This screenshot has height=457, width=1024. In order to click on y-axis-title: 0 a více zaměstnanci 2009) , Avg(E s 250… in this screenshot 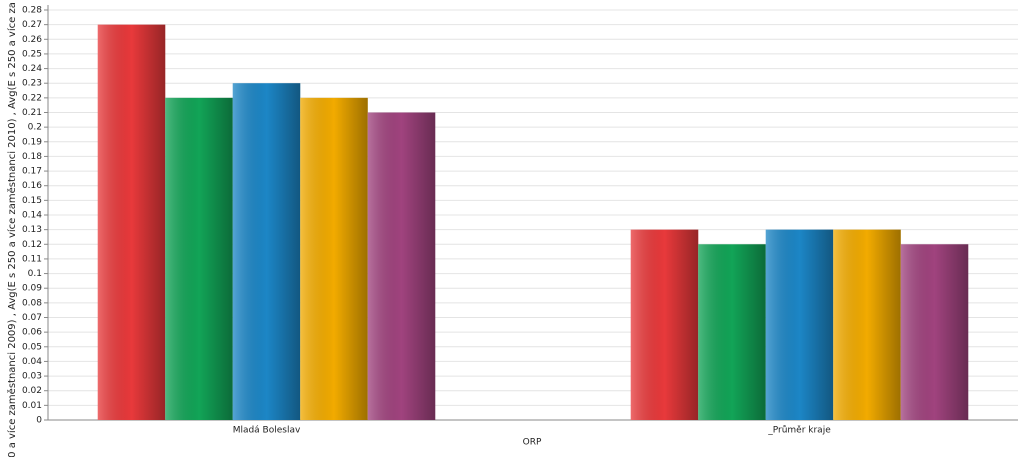, I will do `click(12, 229)`.